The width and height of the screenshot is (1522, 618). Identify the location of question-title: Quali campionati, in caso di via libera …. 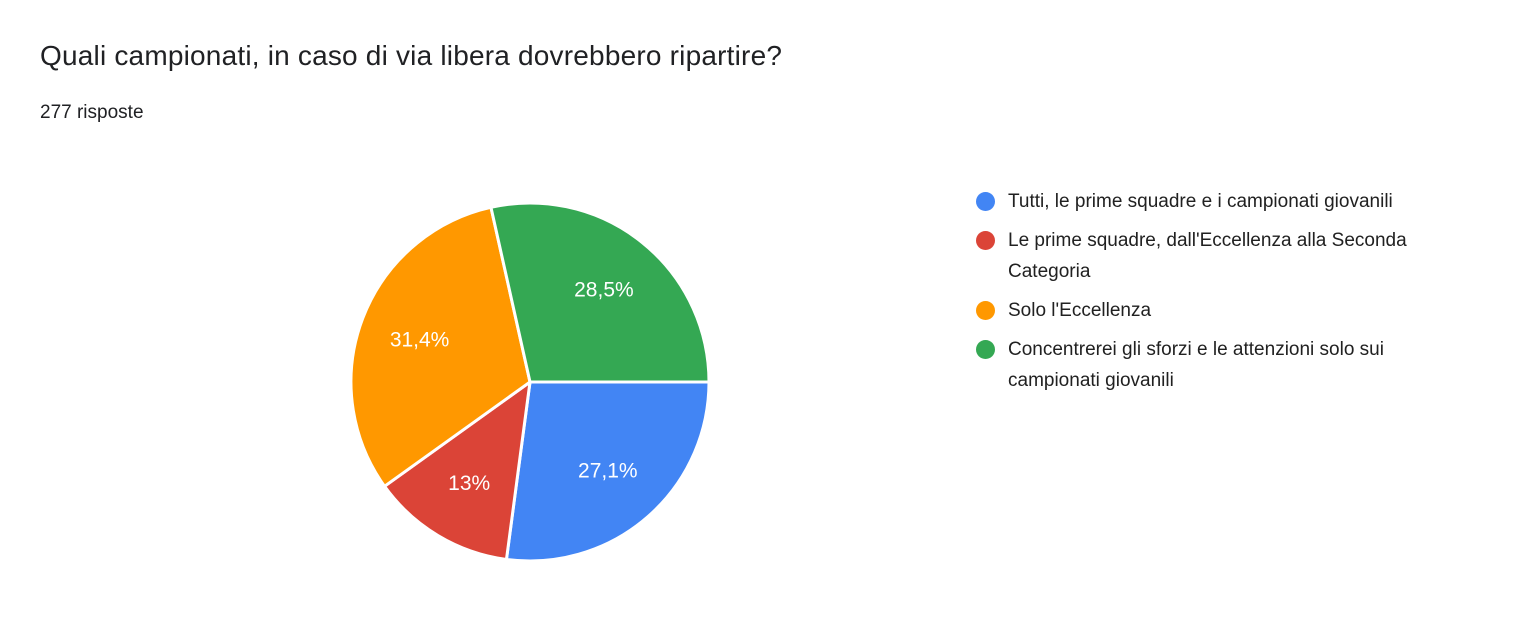
(411, 55).